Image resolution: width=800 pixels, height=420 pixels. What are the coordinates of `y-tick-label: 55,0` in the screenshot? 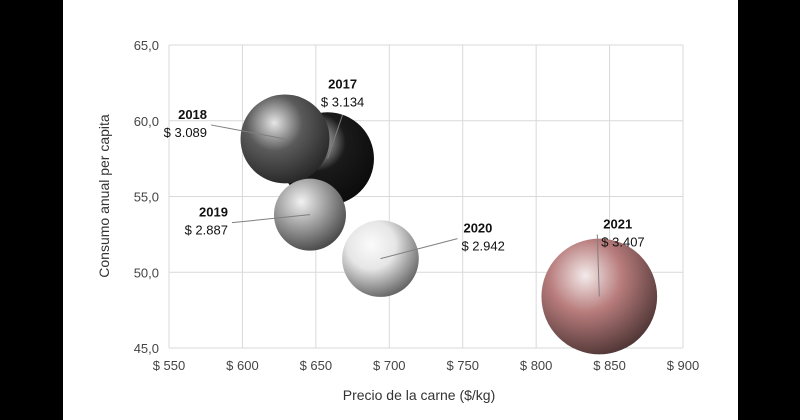 It's located at (146, 197).